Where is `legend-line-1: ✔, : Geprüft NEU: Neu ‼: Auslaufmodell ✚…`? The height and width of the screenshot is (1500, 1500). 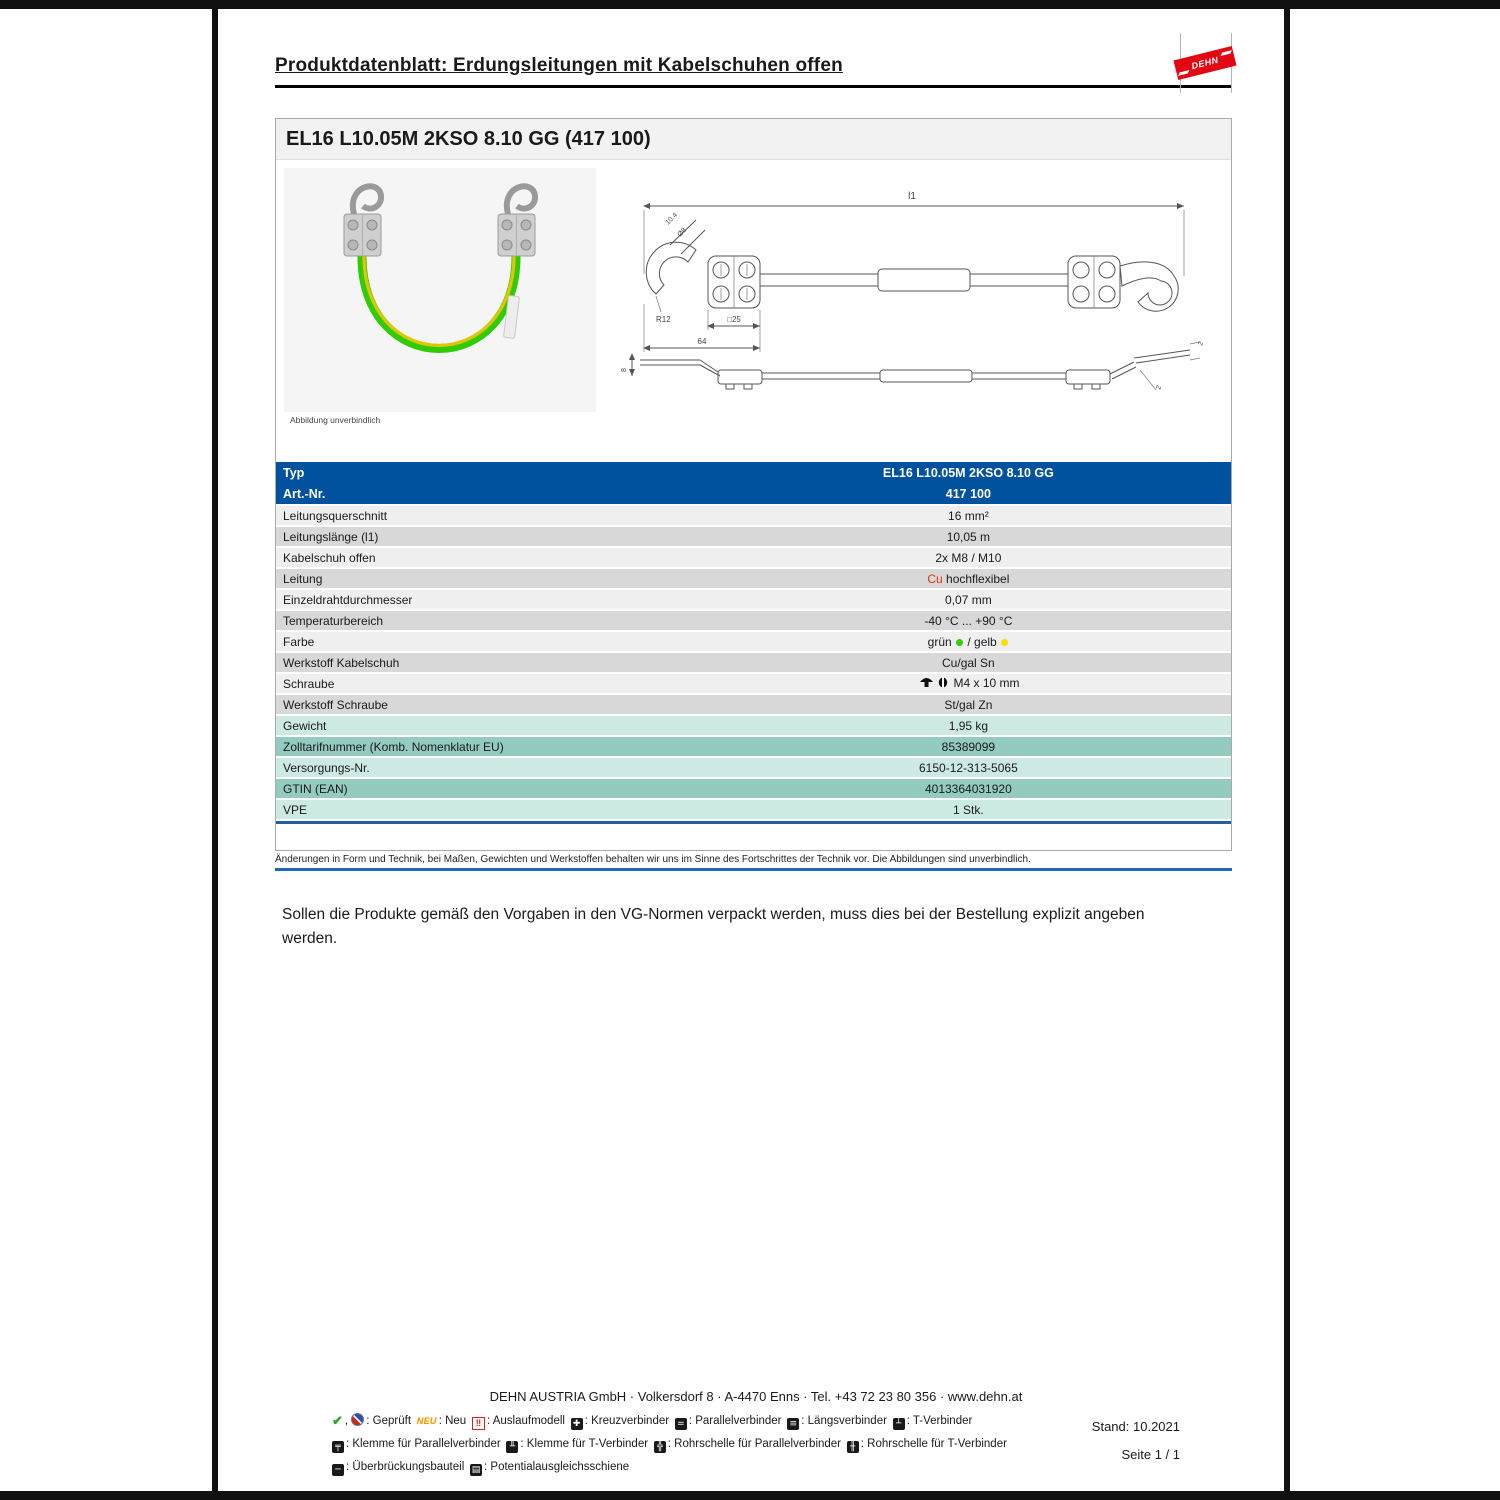
legend-line-1: ✔, : Geprüft NEU: Neu ‼: Auslaufmodell ✚… is located at coordinates (655, 1421).